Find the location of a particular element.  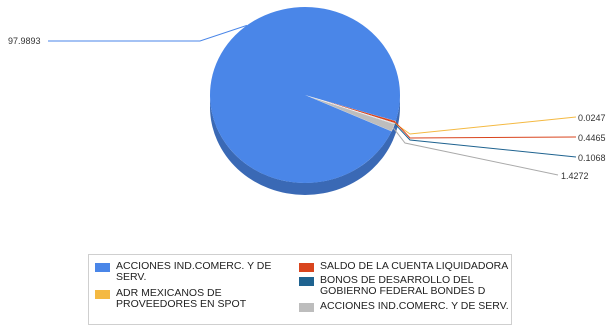

data-label-1: 0.4465 is located at coordinates (592, 138).